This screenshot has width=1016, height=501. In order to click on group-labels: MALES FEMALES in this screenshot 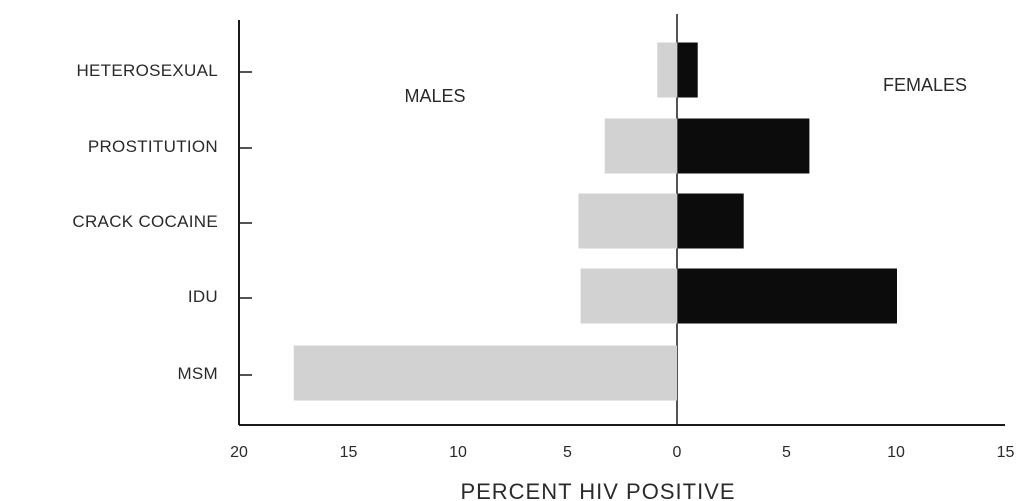, I will do `click(685, 90)`.